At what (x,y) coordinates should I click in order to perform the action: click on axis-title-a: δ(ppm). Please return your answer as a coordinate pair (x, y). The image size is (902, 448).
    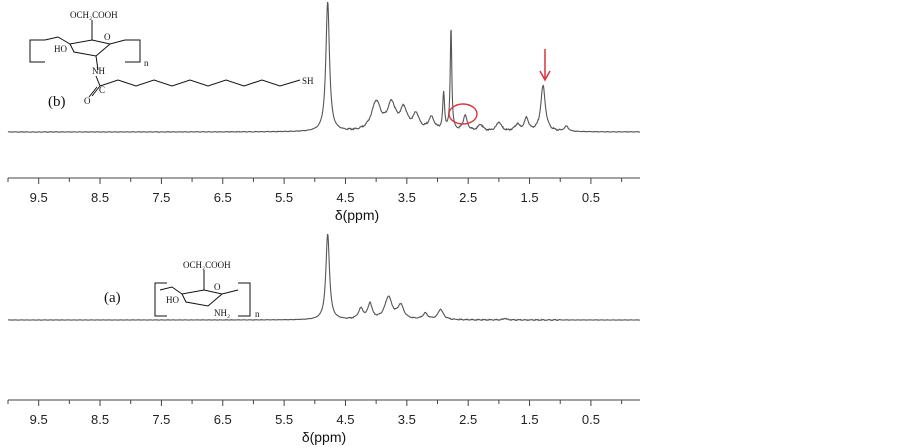
    Looking at the image, I should click on (324, 437).